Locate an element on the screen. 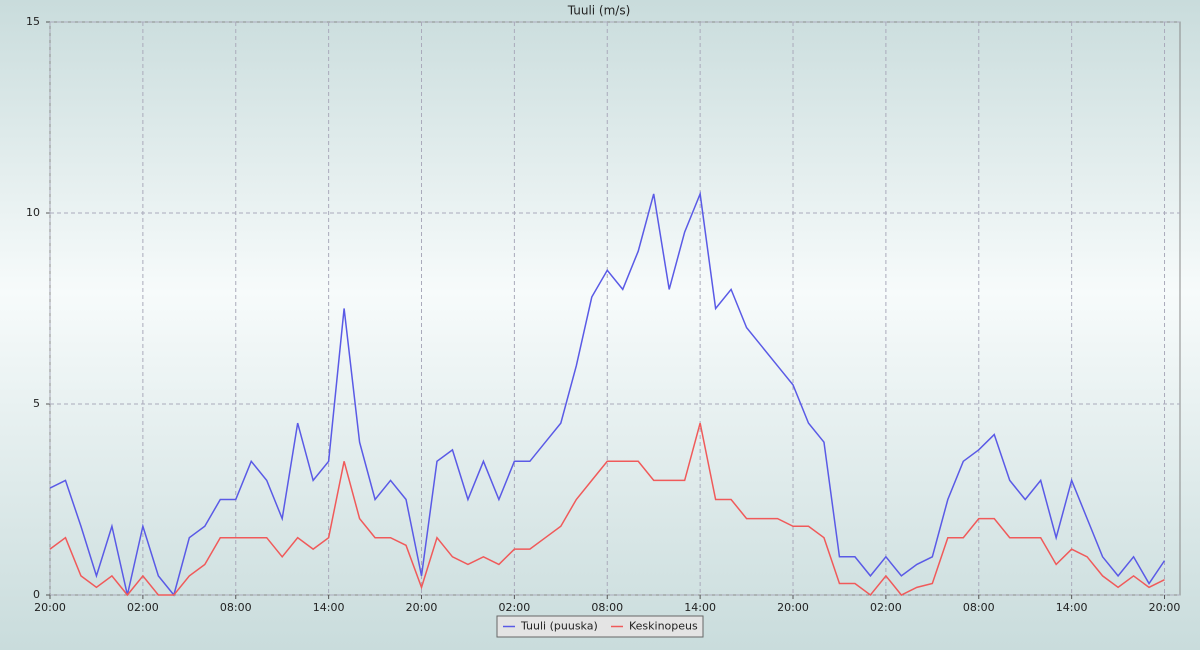 Image resolution: width=1200 pixels, height=650 pixels. y-tick-label: 0 is located at coordinates (36, 594).